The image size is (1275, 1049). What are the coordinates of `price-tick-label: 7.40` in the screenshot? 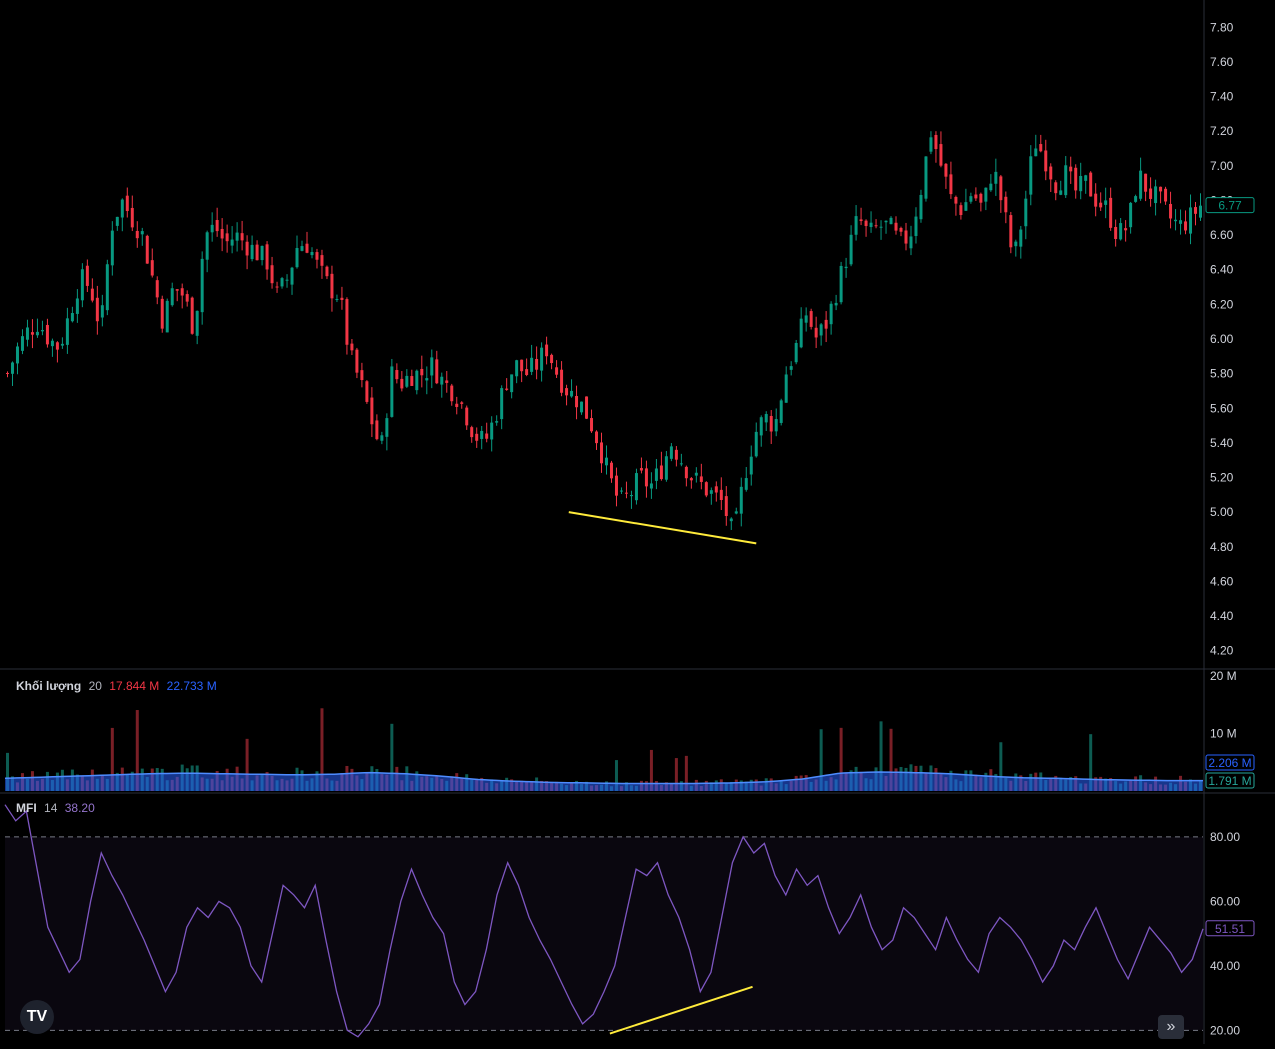 It's located at (1222, 97).